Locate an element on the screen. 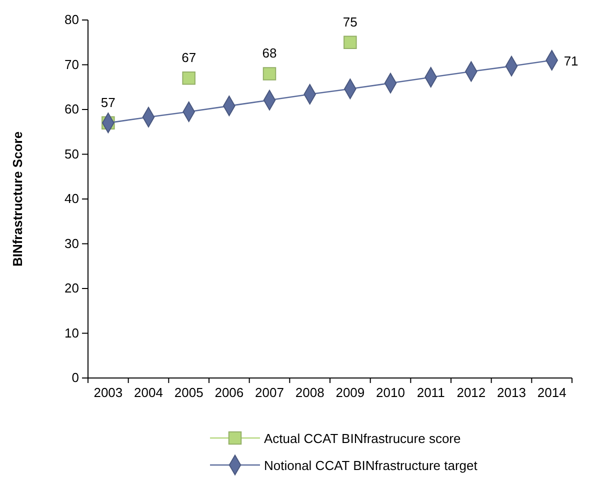 This screenshot has width=592, height=488. y-tick-label: 30 is located at coordinates (71, 243).